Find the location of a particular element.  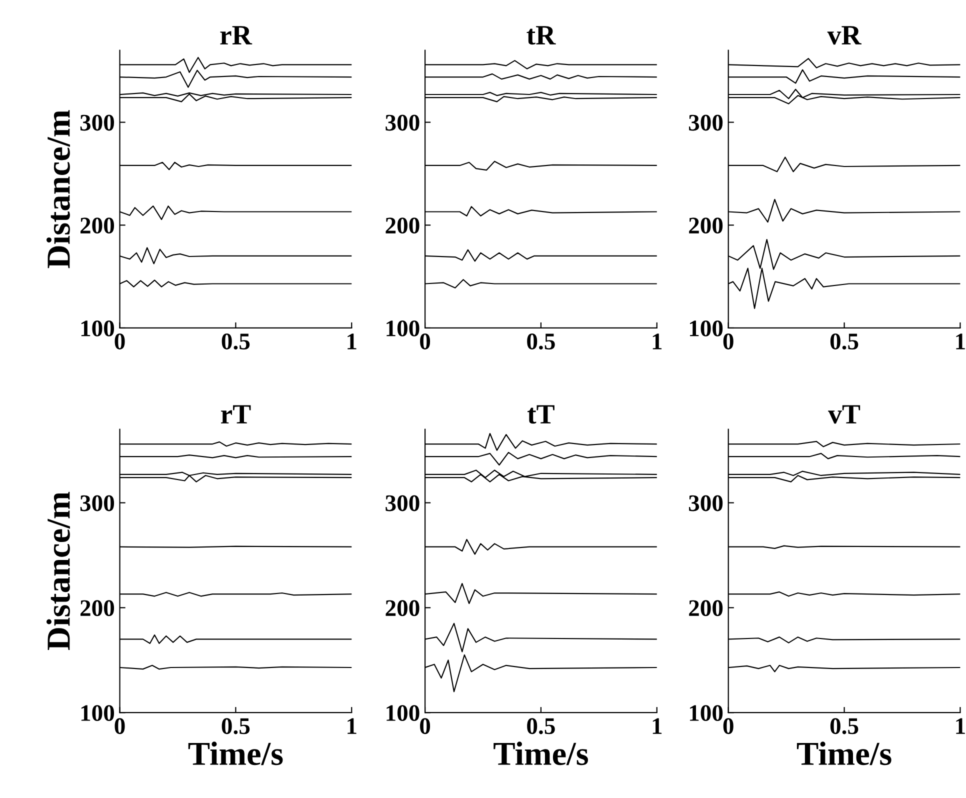

chart-title: tT is located at coordinates (541, 414).